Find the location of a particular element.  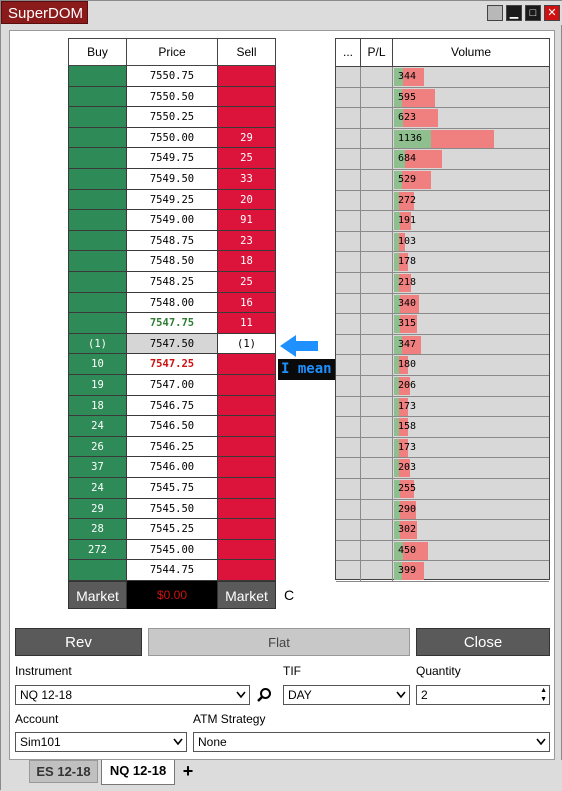

spin-down-icon: ▼ is located at coordinates (543, 699).